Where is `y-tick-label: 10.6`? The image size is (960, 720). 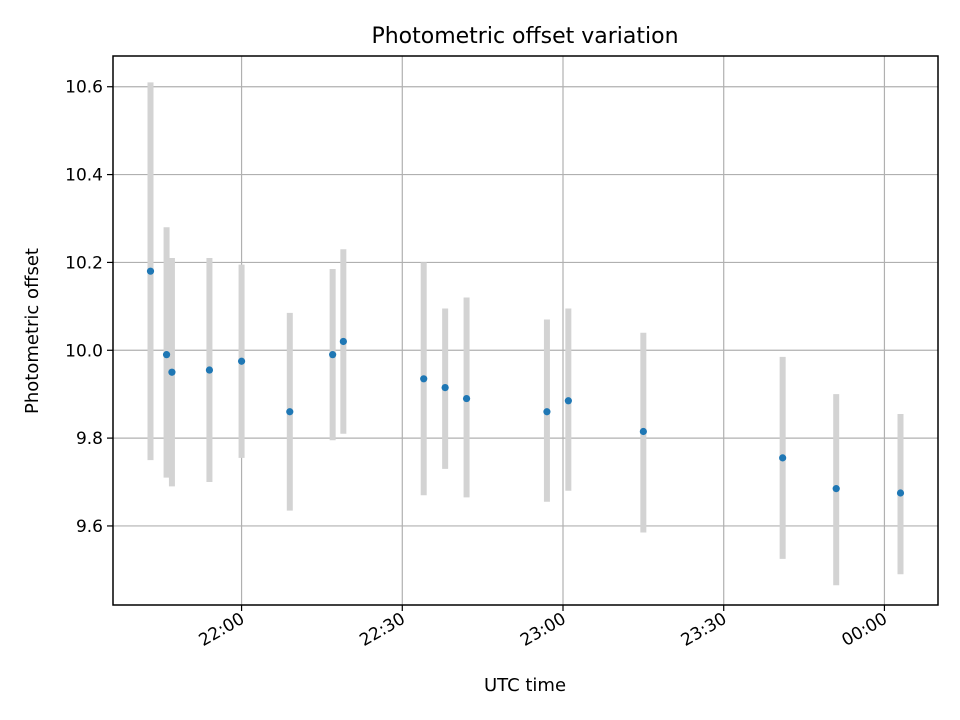 y-tick-label: 10.6 is located at coordinates (84, 88).